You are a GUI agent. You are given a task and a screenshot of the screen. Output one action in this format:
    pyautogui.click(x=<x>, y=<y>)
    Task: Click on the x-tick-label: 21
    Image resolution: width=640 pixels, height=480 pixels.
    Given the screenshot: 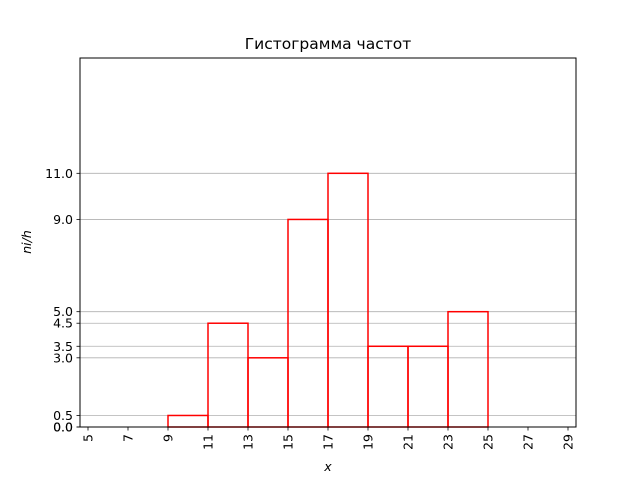 What is the action you would take?
    pyautogui.click(x=408, y=442)
    